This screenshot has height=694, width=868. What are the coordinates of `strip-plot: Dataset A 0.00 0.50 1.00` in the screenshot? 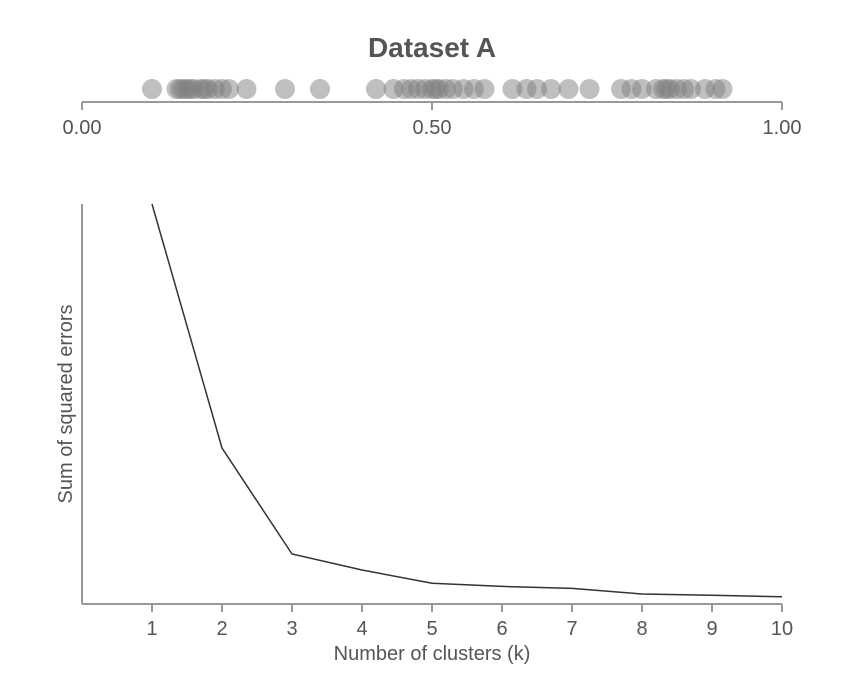 It's located at (432, 85).